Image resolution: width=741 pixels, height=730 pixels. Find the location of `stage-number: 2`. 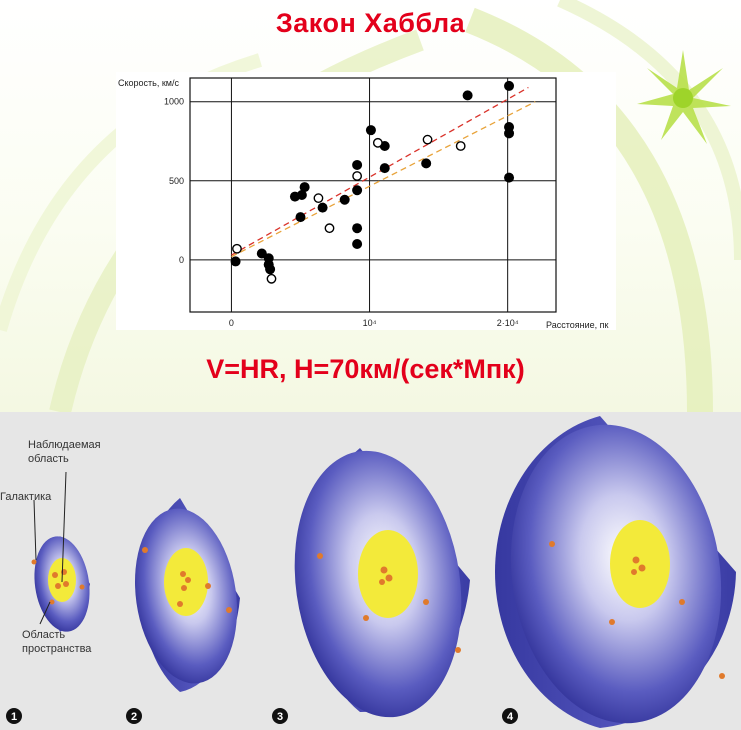

stage-number: 2 is located at coordinates (134, 717).